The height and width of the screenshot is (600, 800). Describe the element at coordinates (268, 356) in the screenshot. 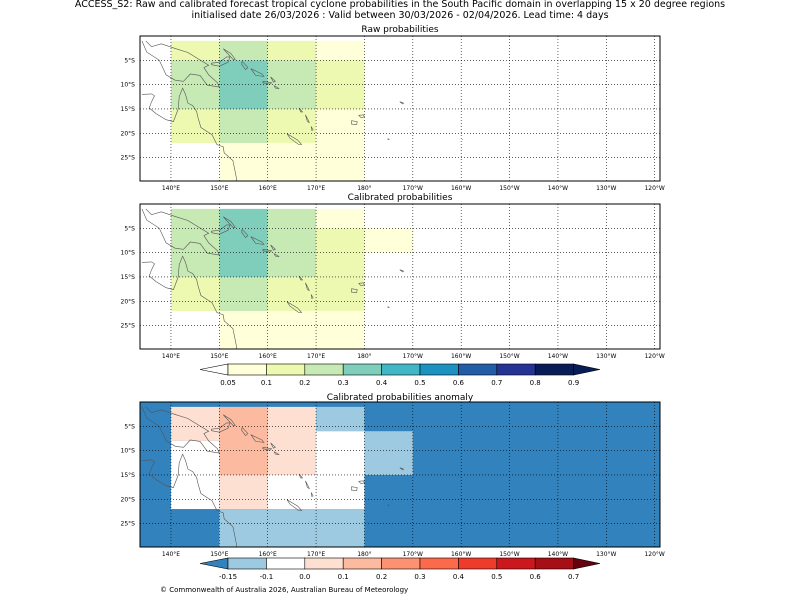

I see `lon-tick-label: 160°E` at that location.